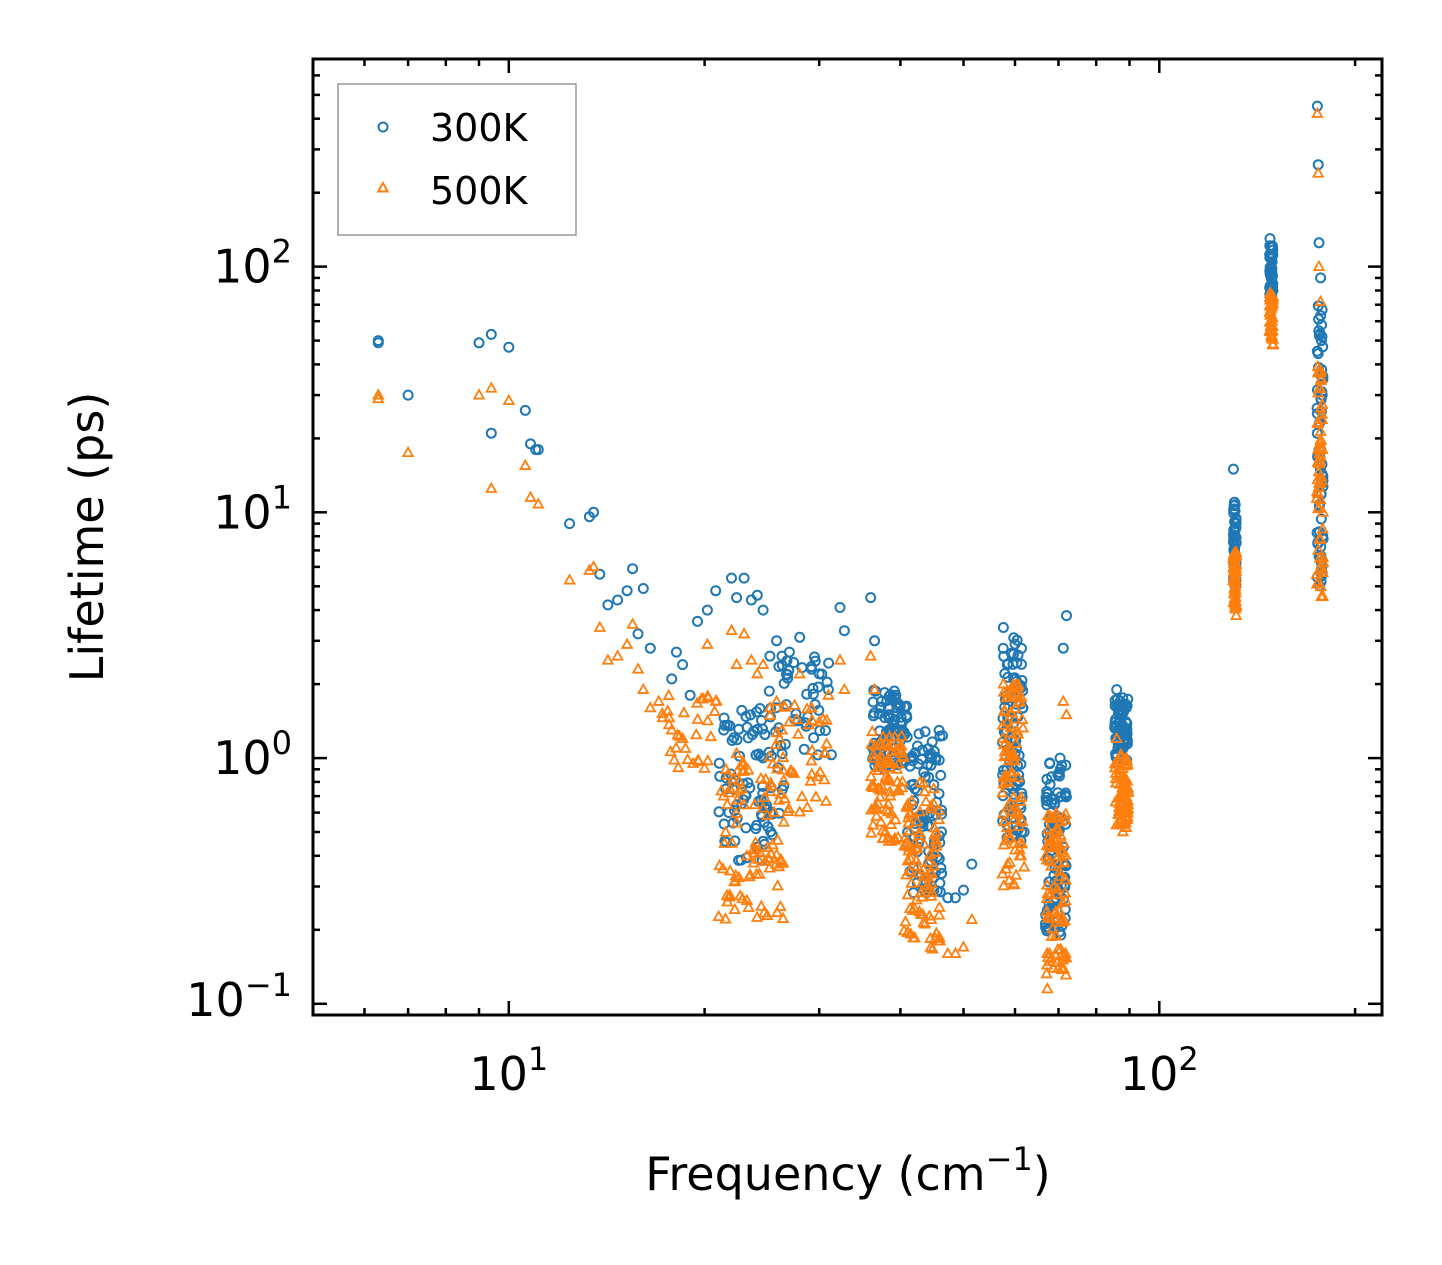 The image size is (1442, 1265). Describe the element at coordinates (252, 754) in the screenshot. I see `y-tick-label: 100` at that location.